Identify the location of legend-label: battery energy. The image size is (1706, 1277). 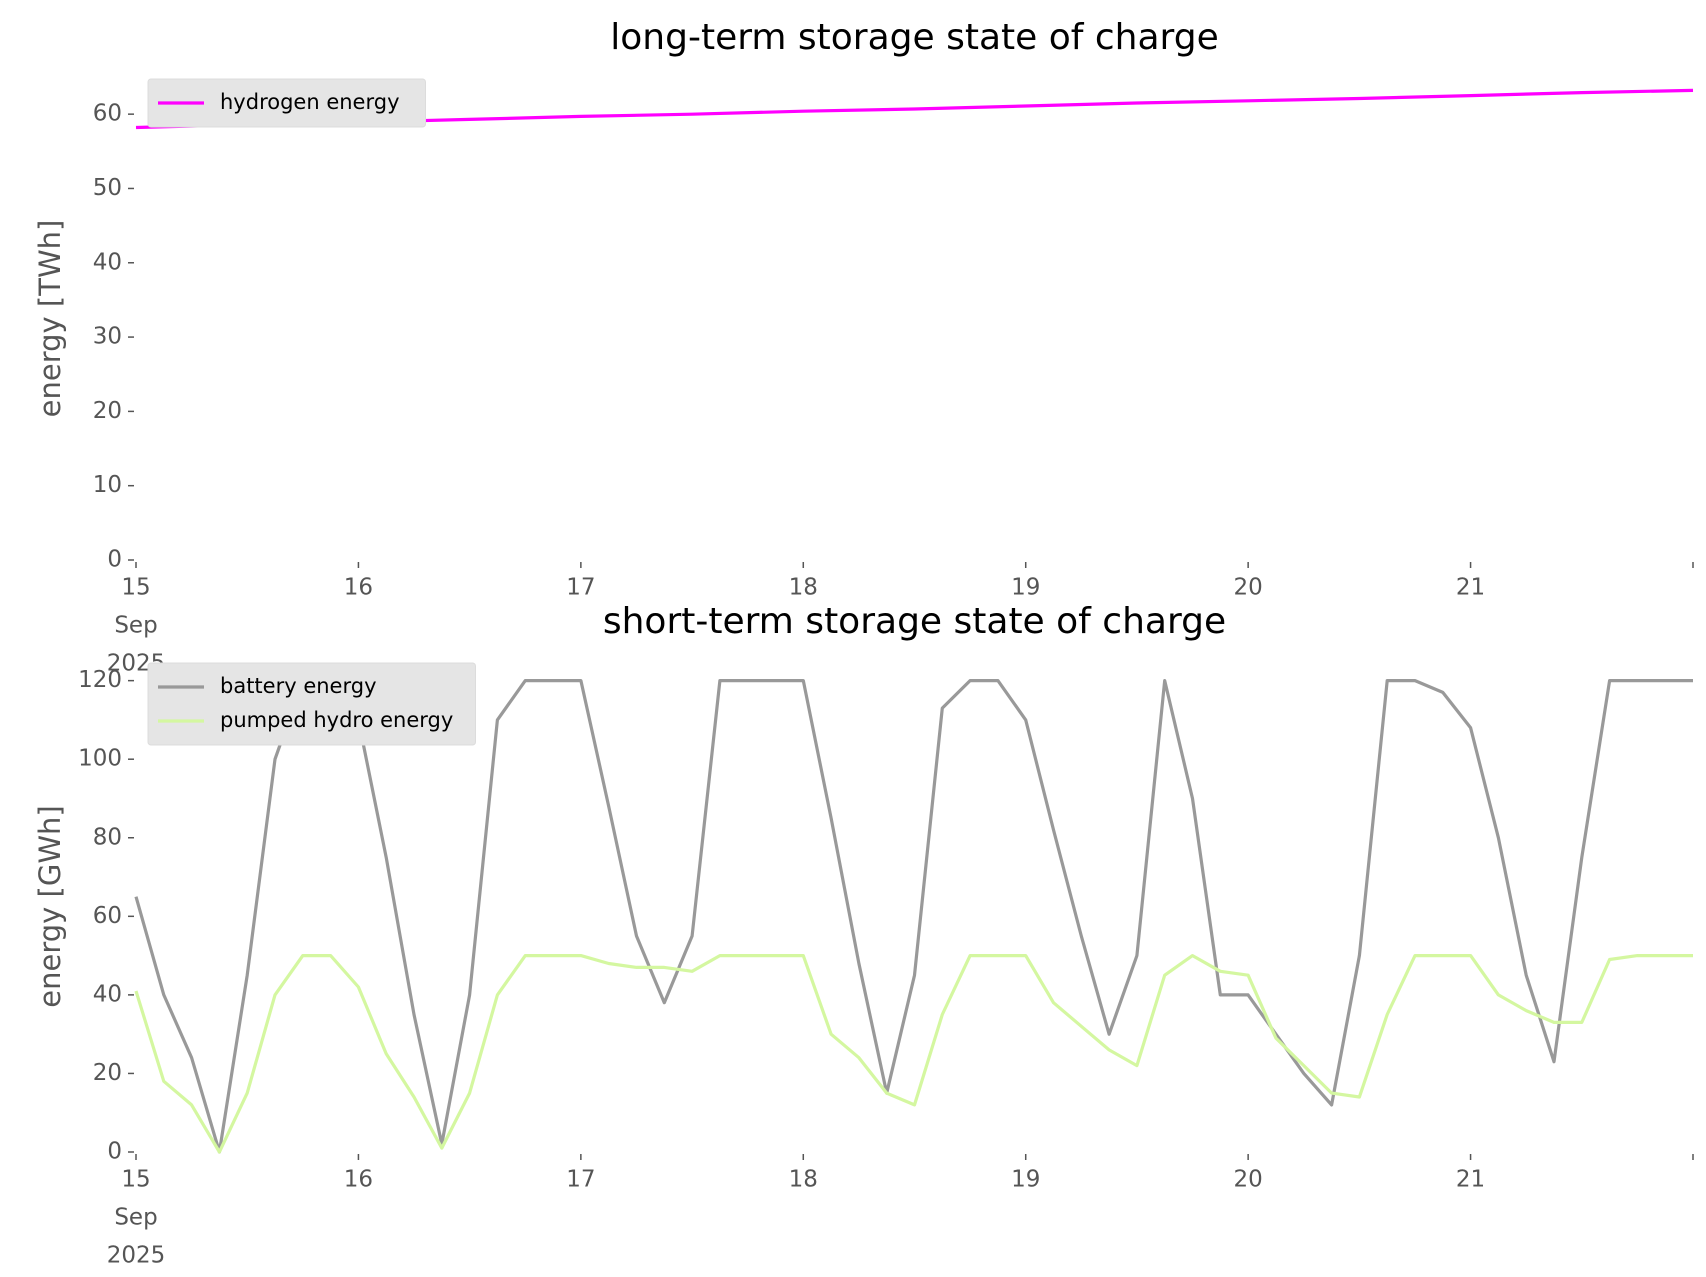
(298, 686).